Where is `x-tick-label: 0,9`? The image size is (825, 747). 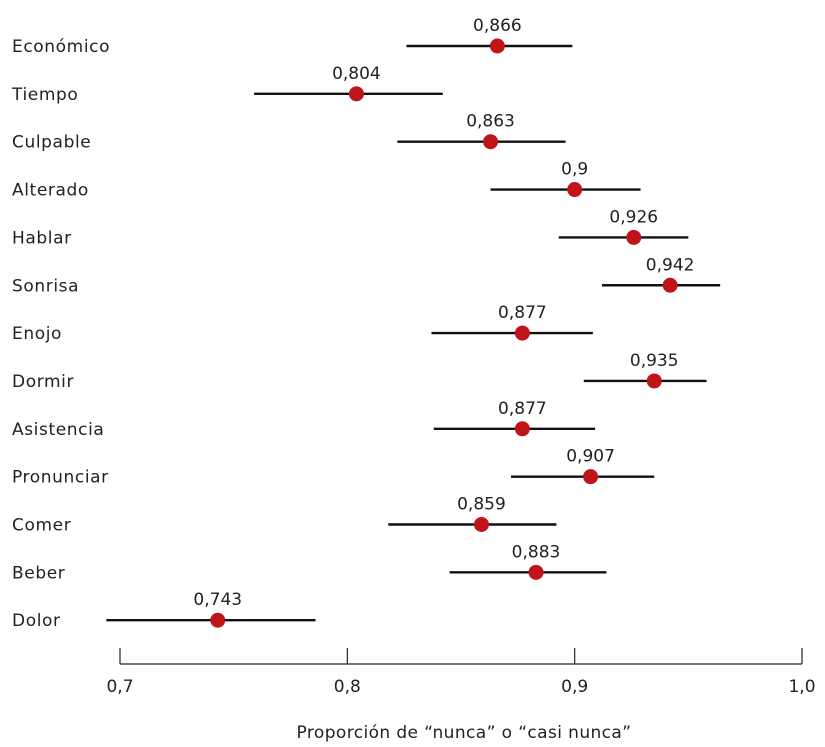
x-tick-label: 0,9 is located at coordinates (574, 687).